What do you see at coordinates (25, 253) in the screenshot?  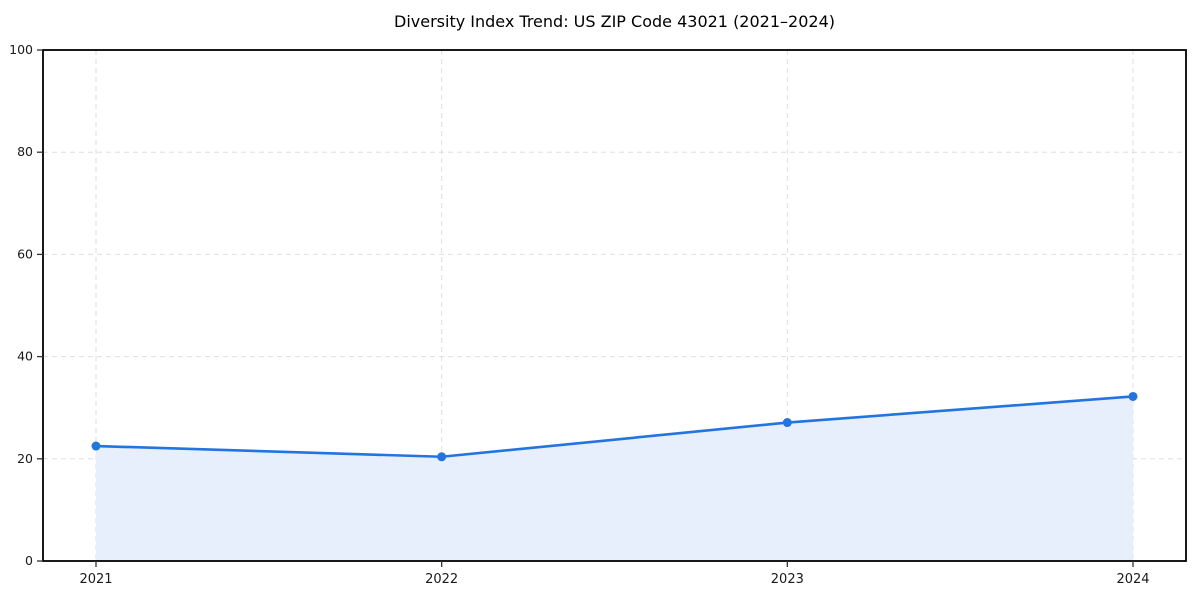 I see `y-tick-label: 60` at bounding box center [25, 253].